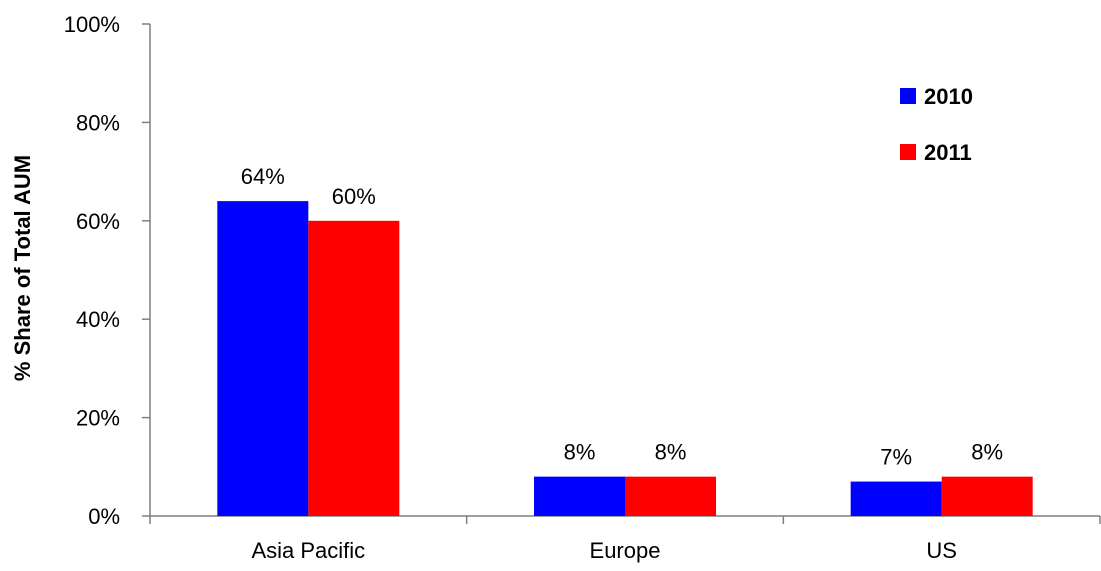 This screenshot has height=571, width=1101. What do you see at coordinates (936, 124) in the screenshot?
I see `legend: 2010 2011` at bounding box center [936, 124].